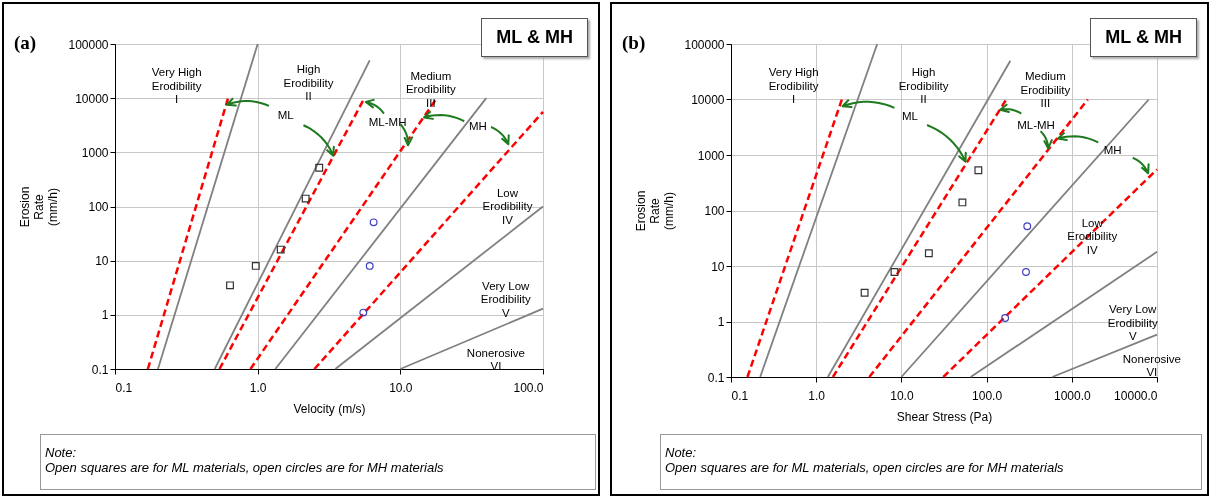 Image resolution: width=1211 pixels, height=500 pixels. What do you see at coordinates (329, 408) in the screenshot?
I see `x-axis-title: Velocity (m/s)` at bounding box center [329, 408].